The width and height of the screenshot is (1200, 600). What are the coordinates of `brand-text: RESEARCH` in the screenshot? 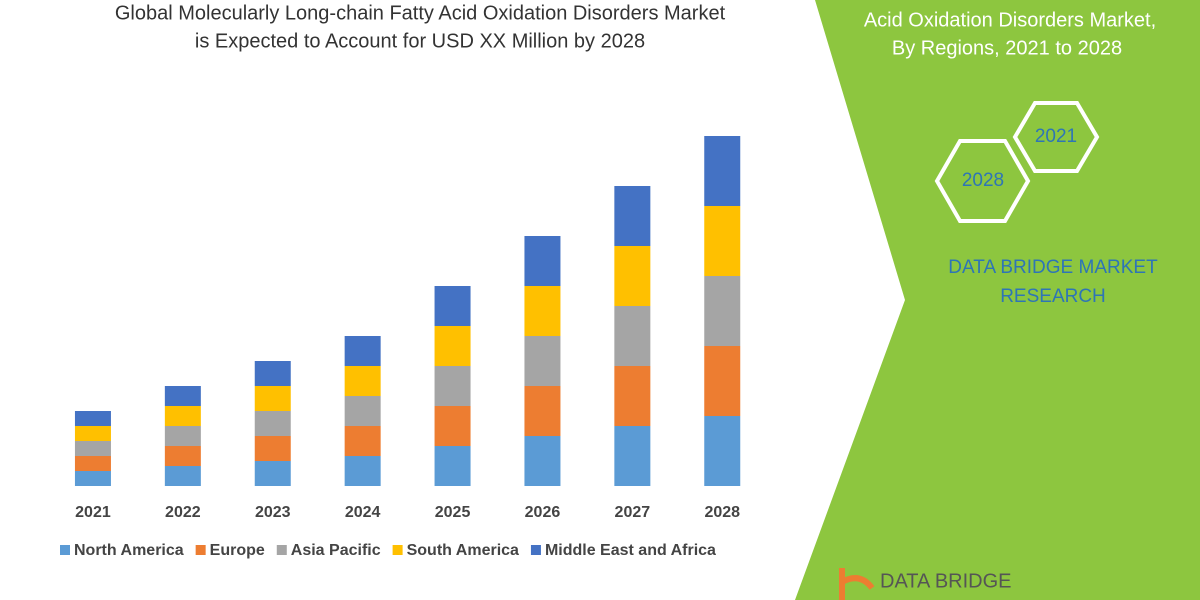 It's located at (1053, 296).